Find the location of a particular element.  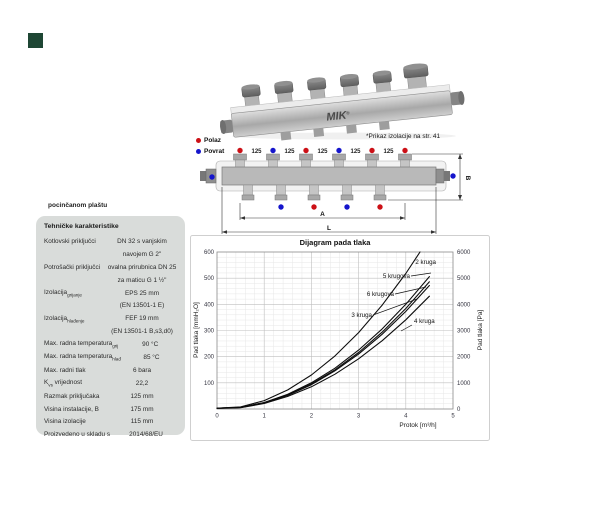

y-tick-right-label: 2000 is located at coordinates (464, 358).